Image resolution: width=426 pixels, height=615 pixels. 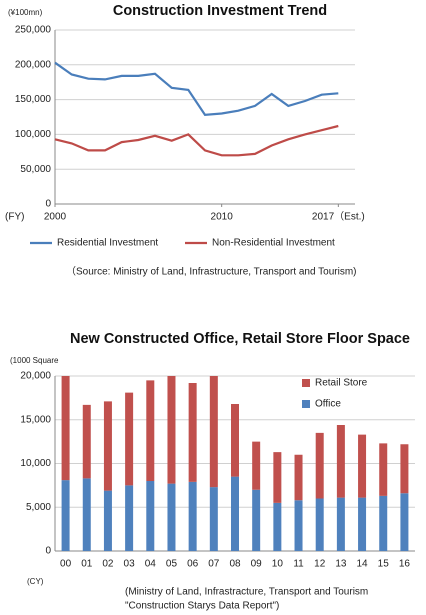 I want to click on y-tick-label: 5,000, so click(x=38, y=507).